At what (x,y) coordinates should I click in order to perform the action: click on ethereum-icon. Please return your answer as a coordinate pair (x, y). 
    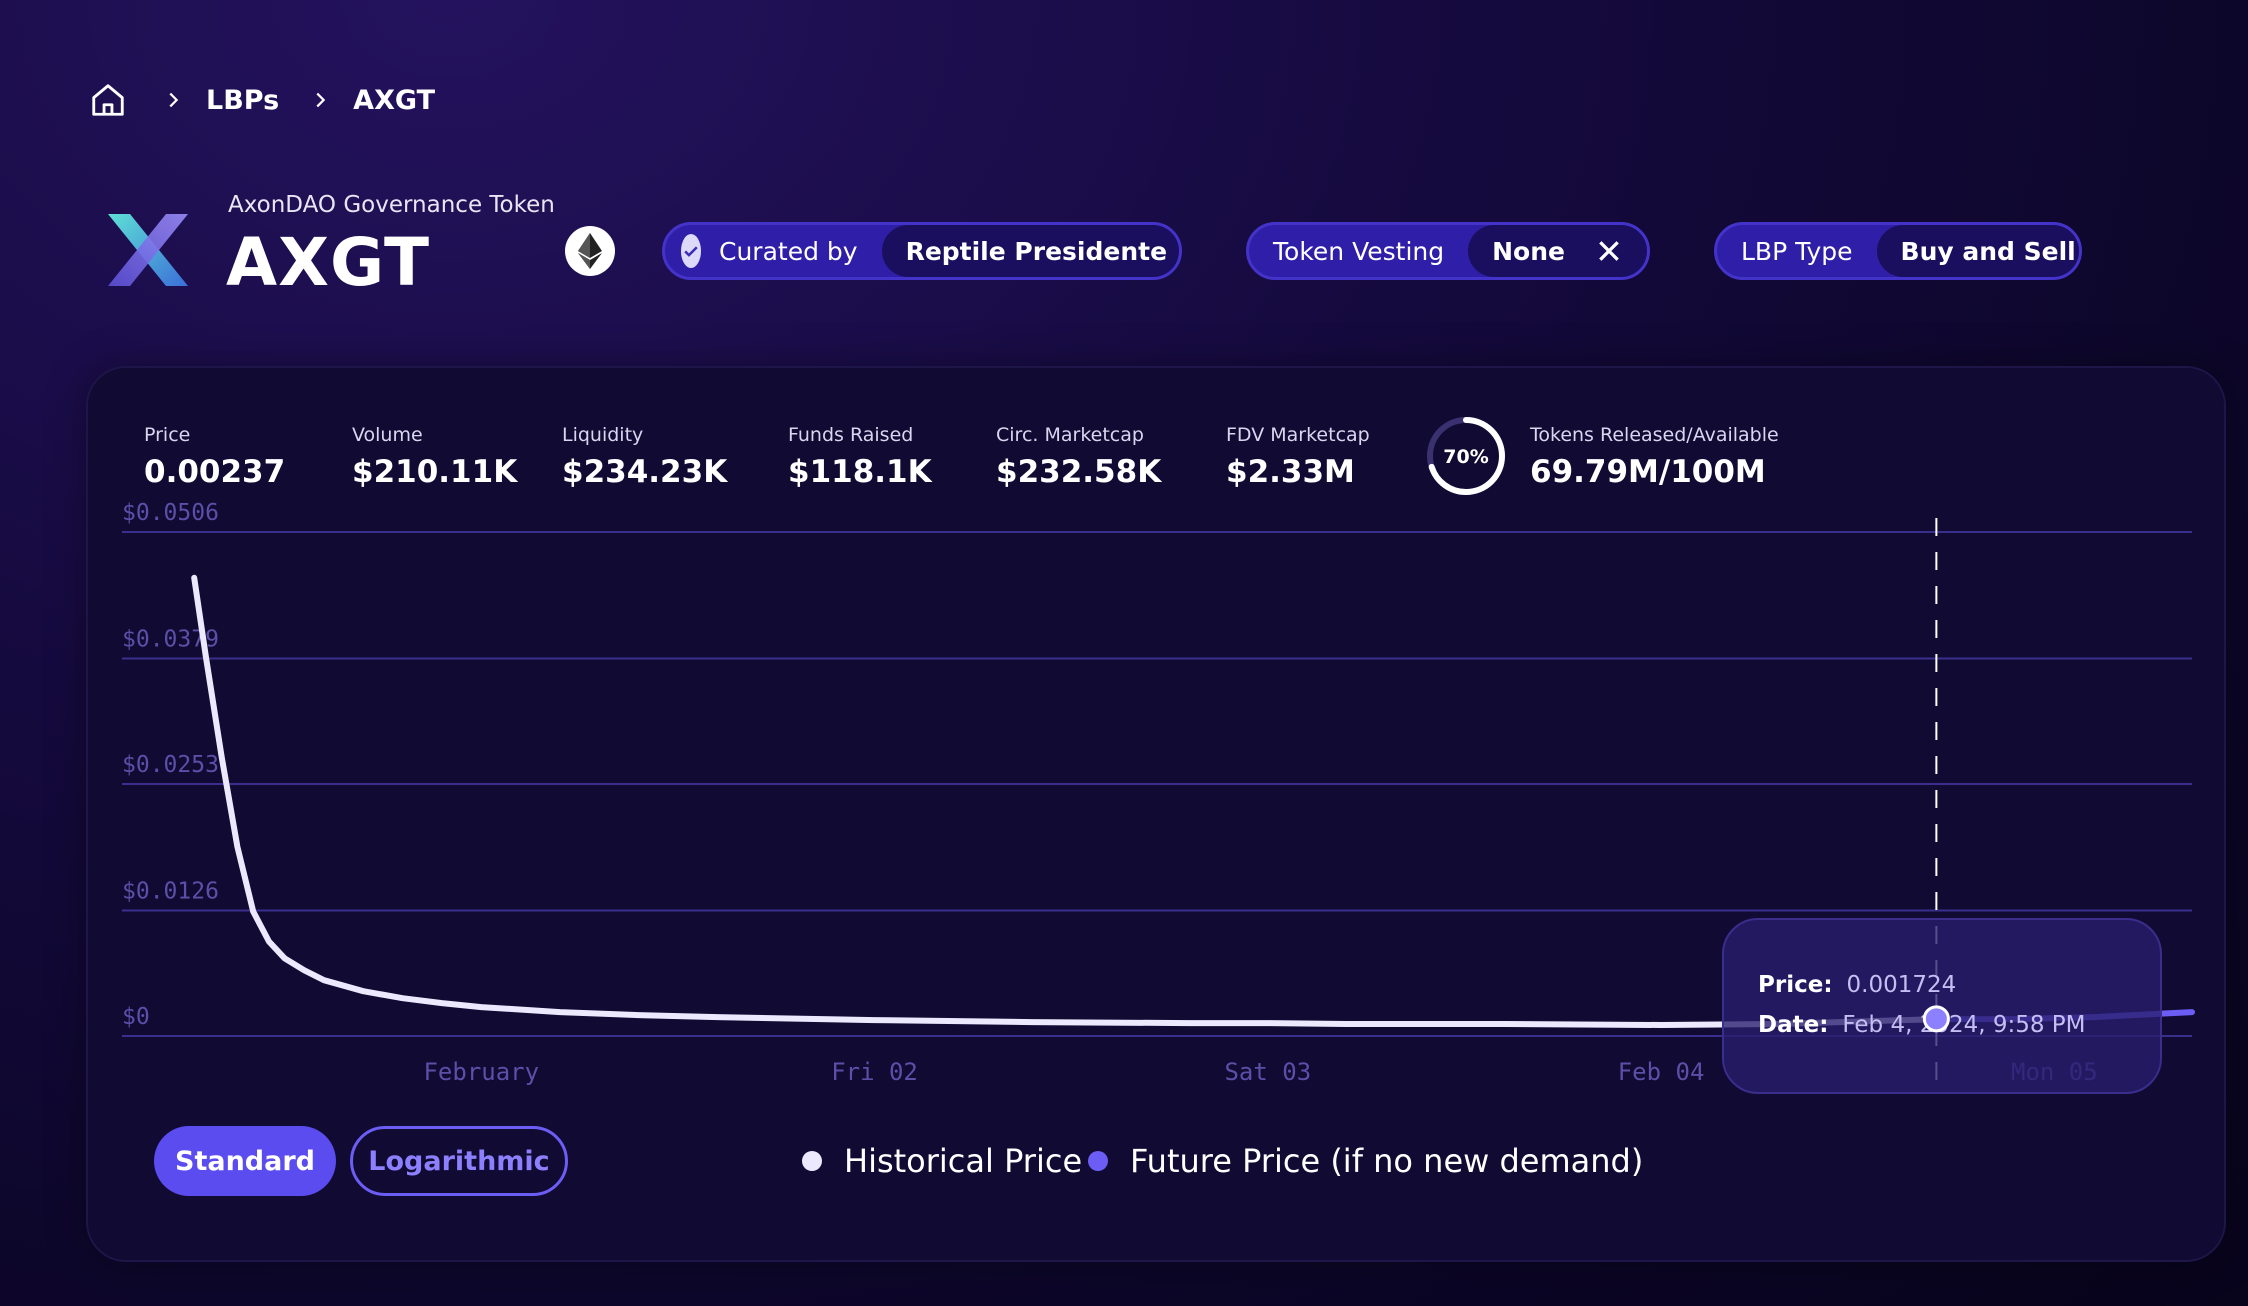
    Looking at the image, I should click on (590, 251).